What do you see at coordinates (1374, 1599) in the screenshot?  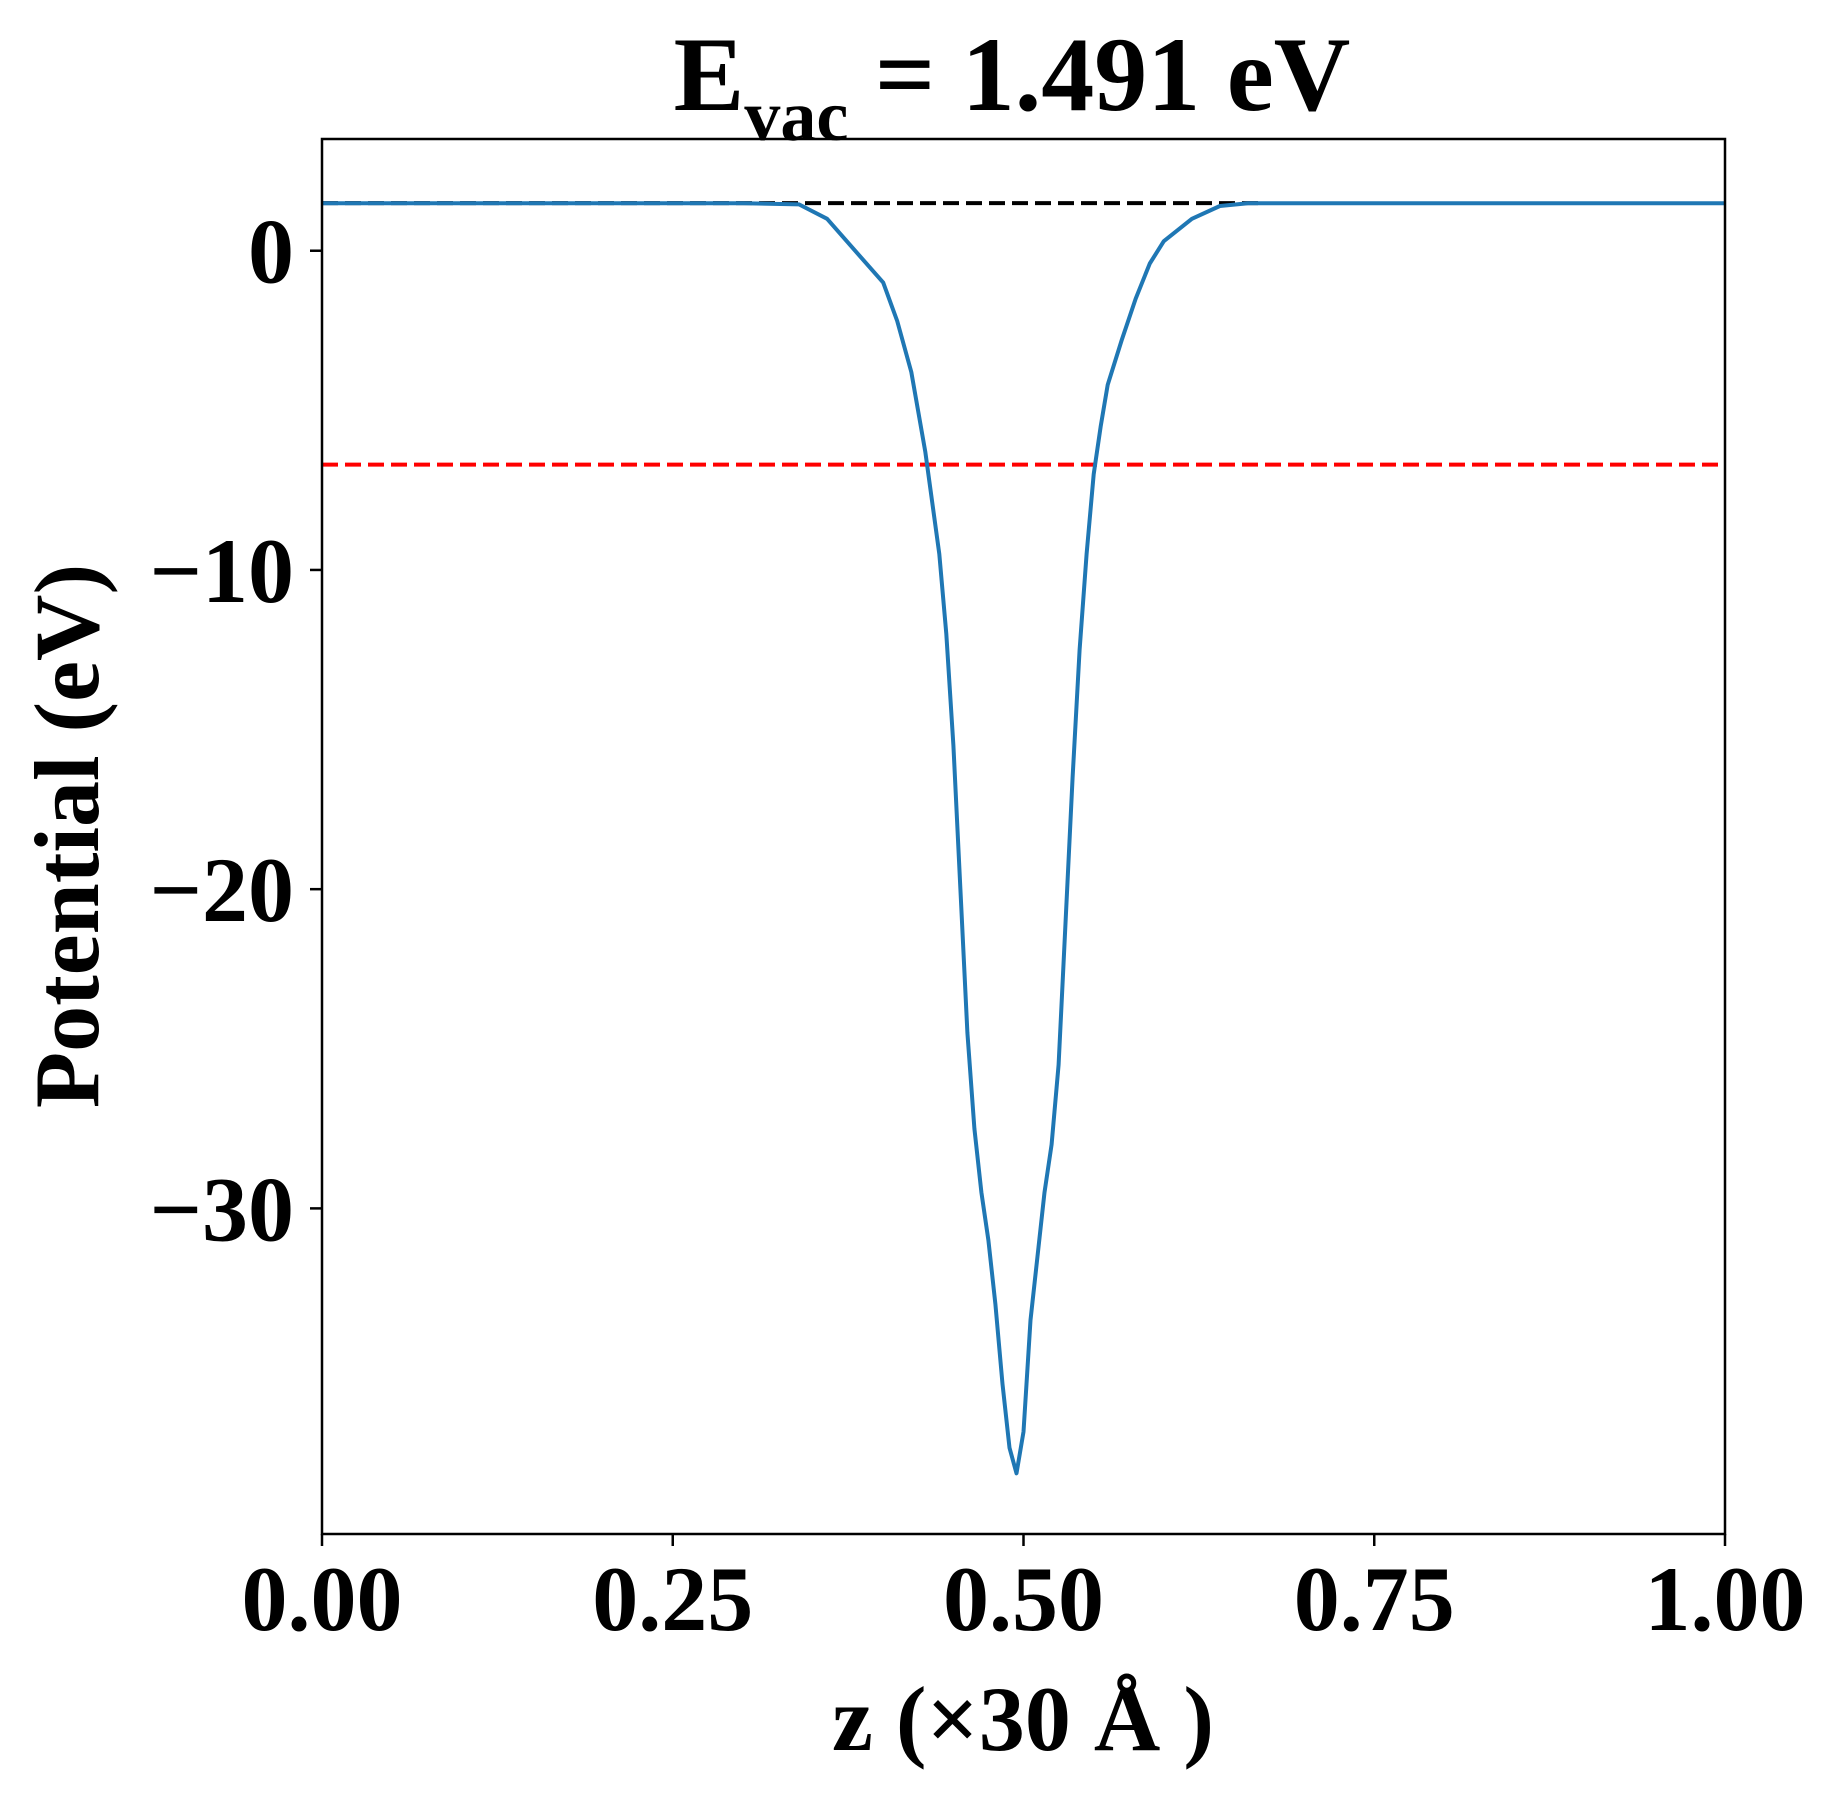 I see `x-tick-label: 0.75` at bounding box center [1374, 1599].